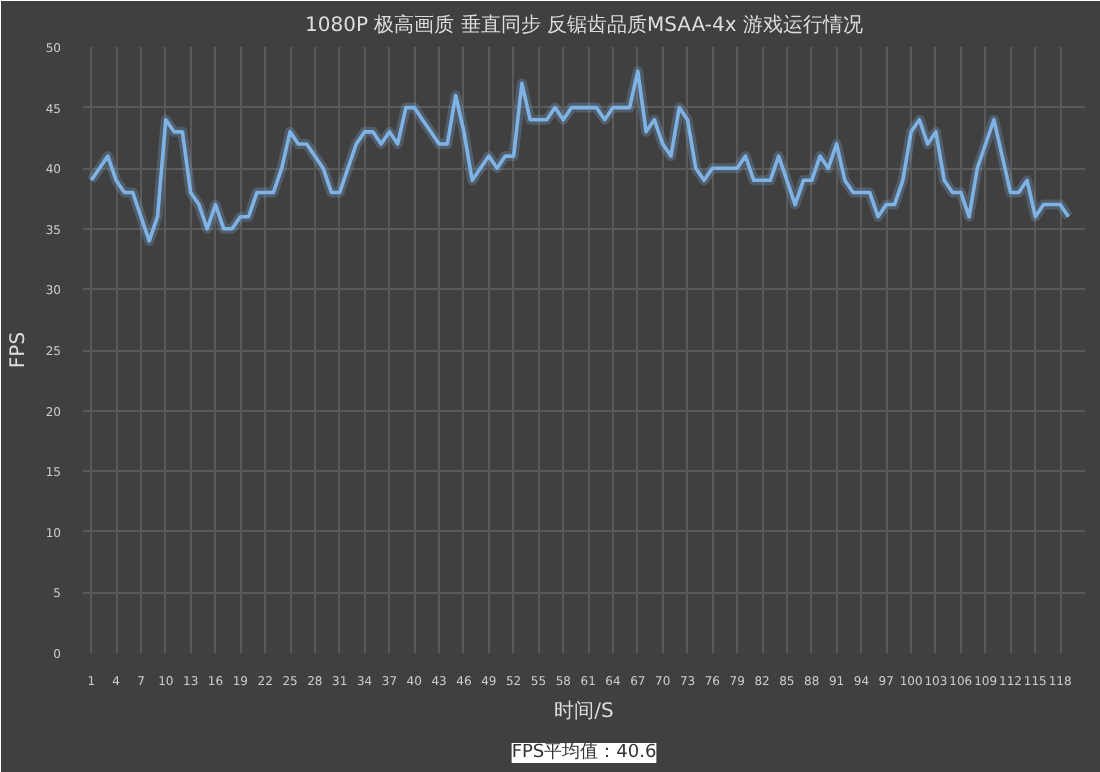  I want to click on chart-title: 1080P 极高画质 垂直同步 反锯齿品质MSAA-4x 游戏运行情况, so click(584, 25).